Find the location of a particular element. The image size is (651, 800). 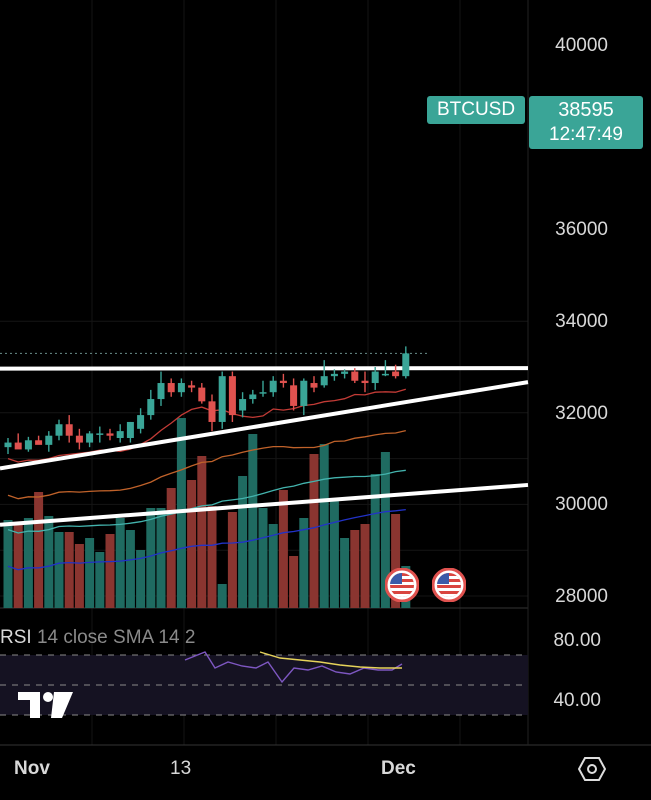

rsi-panel is located at coordinates (264, 683).